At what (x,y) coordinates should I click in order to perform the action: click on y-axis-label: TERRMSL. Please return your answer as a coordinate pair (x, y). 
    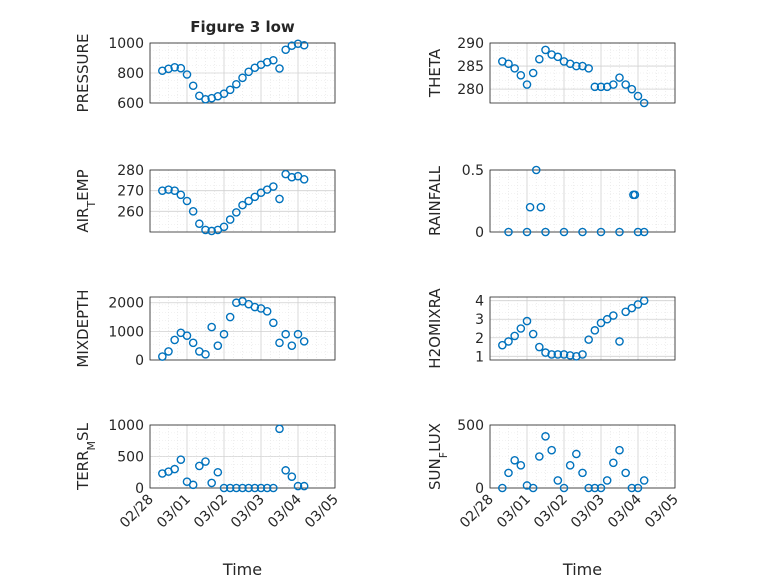
    Looking at the image, I should click on (86, 456).